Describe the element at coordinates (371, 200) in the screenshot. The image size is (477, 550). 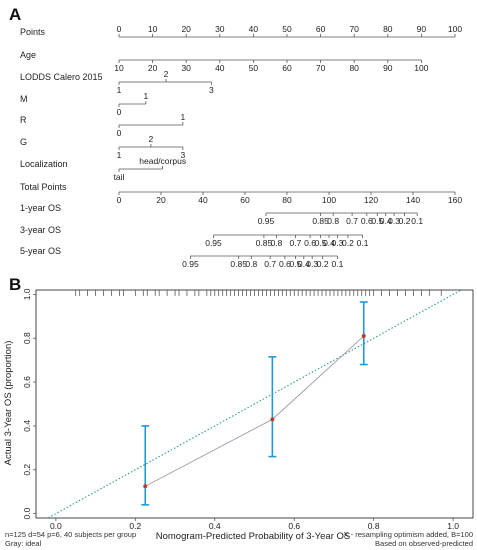
I see `nomogram-tick-label: 120` at that location.